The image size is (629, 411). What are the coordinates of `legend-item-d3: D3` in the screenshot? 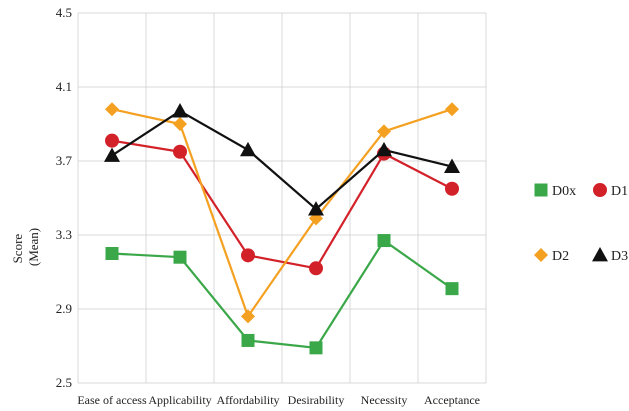 It's located at (610, 255).